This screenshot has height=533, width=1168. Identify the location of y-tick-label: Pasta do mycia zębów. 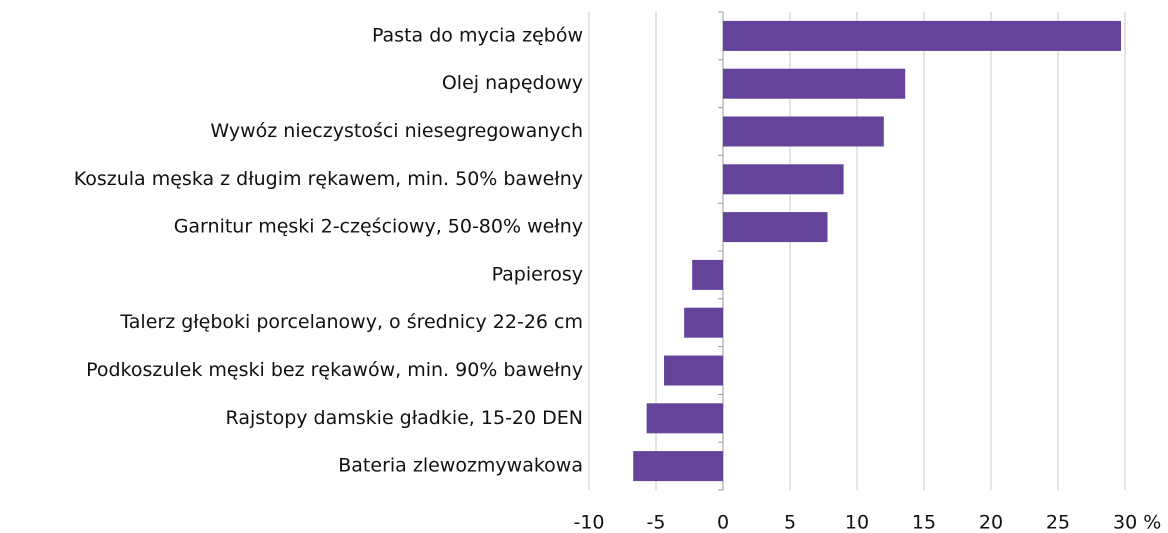
(477, 35).